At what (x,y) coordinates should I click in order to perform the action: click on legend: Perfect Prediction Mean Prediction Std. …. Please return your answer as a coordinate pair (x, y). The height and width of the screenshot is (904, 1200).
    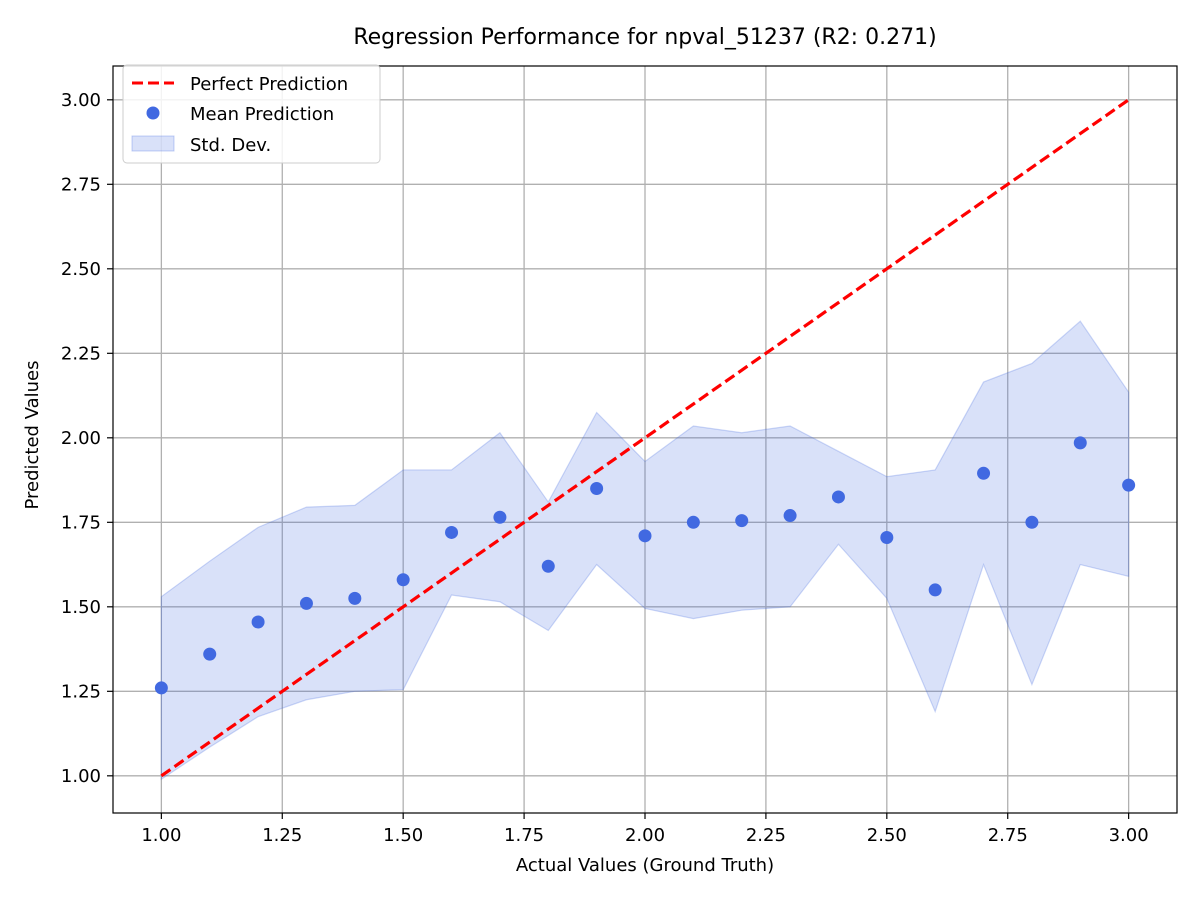
    Looking at the image, I should click on (251, 114).